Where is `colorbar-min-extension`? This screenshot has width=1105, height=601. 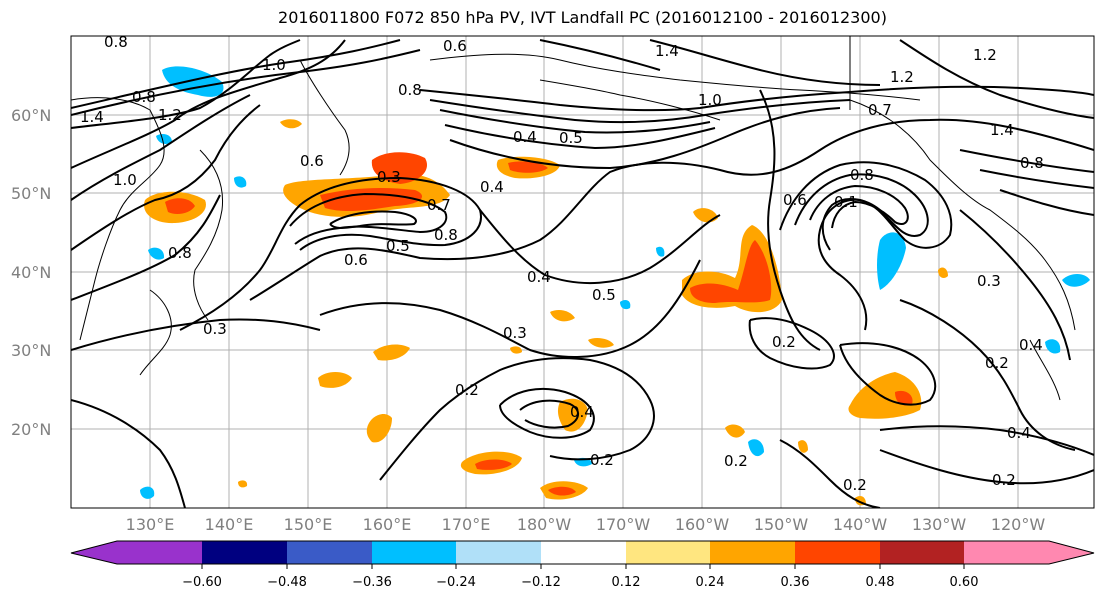
colorbar-min-extension is located at coordinates (94, 552).